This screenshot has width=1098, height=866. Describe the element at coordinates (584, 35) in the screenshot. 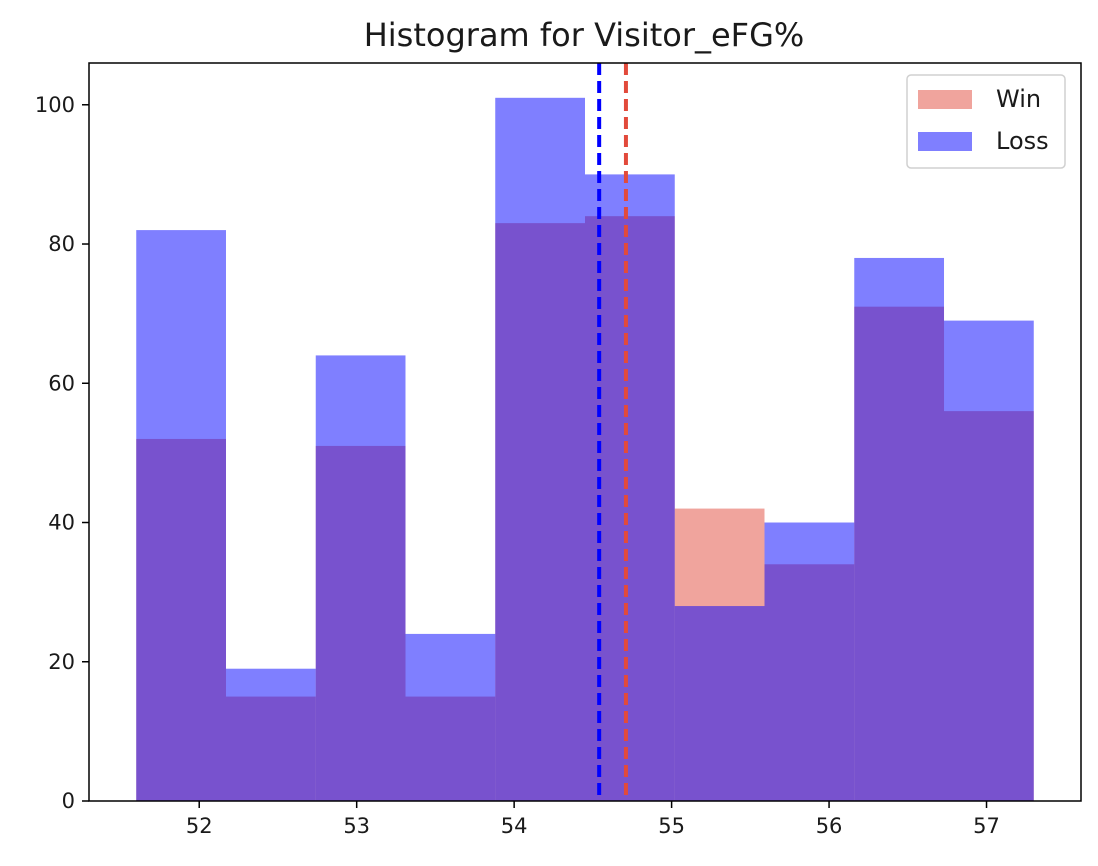

I see `chart-title: Histogram for Visitor_eFG%` at that location.